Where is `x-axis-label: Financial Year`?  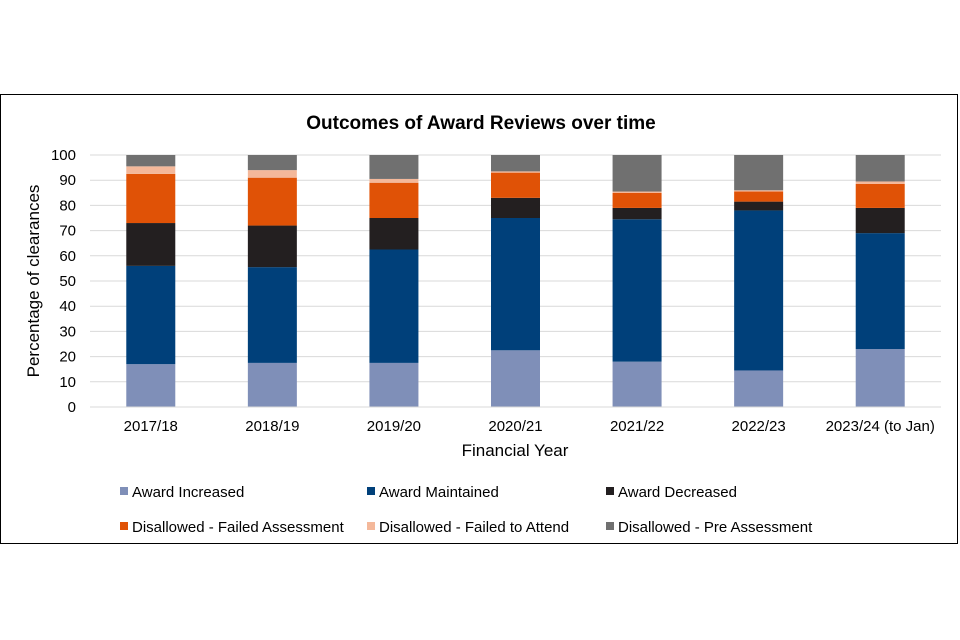
x-axis-label: Financial Year is located at coordinates (515, 450).